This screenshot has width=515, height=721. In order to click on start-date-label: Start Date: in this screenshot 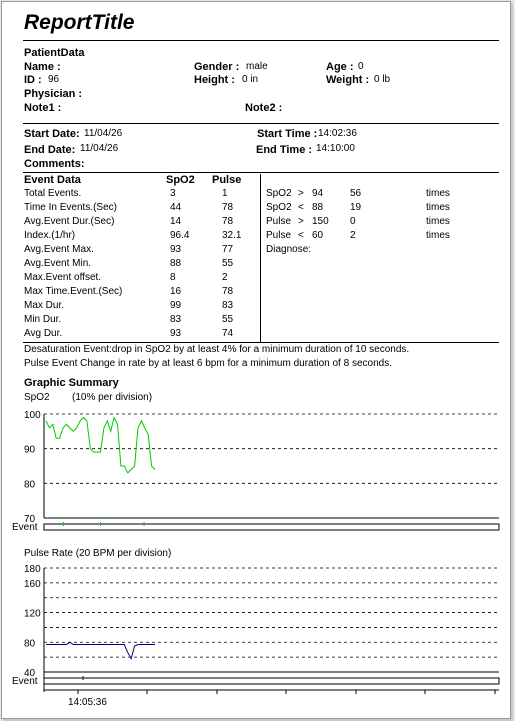, I will do `click(52, 134)`.